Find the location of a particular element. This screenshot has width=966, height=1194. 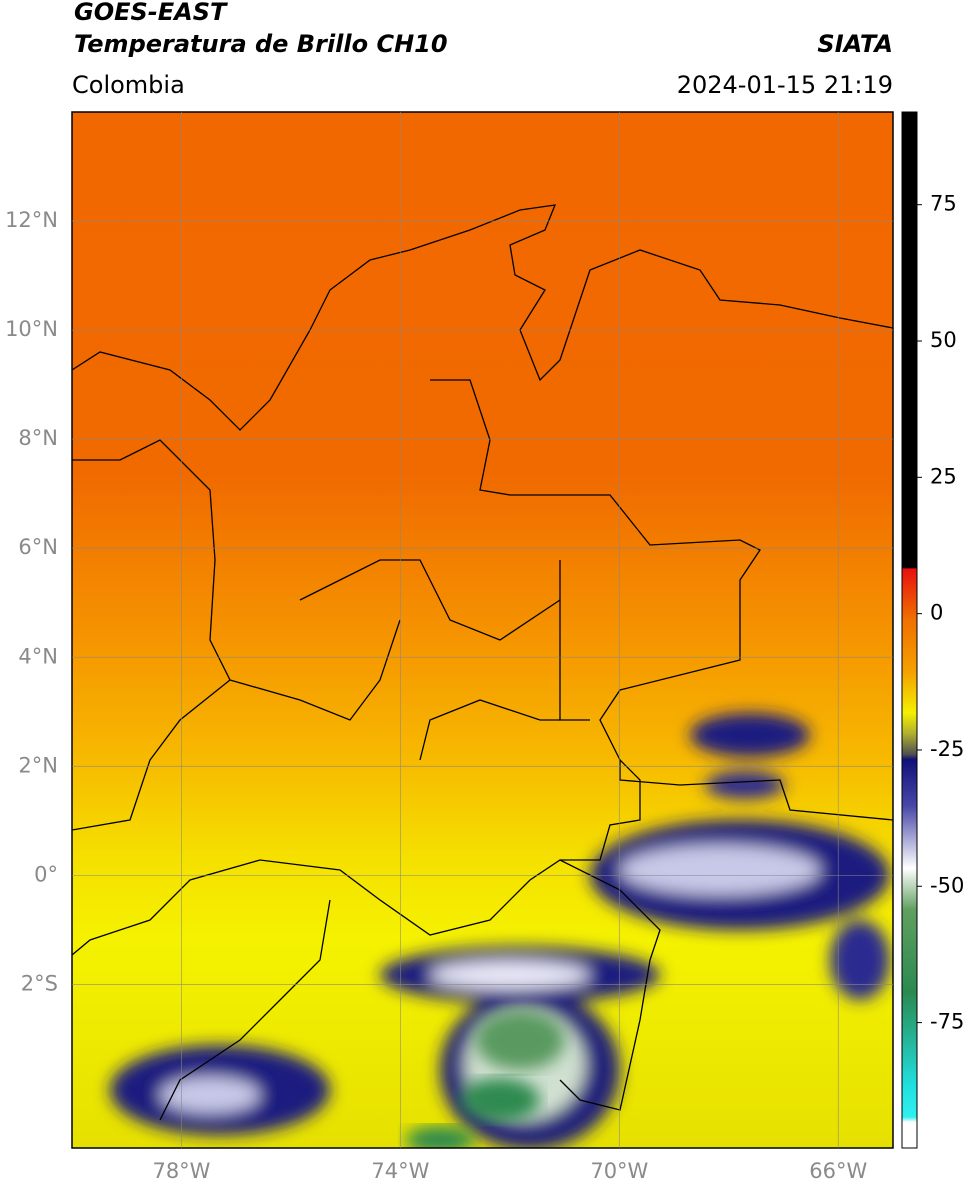

lat-tick-label: 2°N is located at coordinates (38, 765).